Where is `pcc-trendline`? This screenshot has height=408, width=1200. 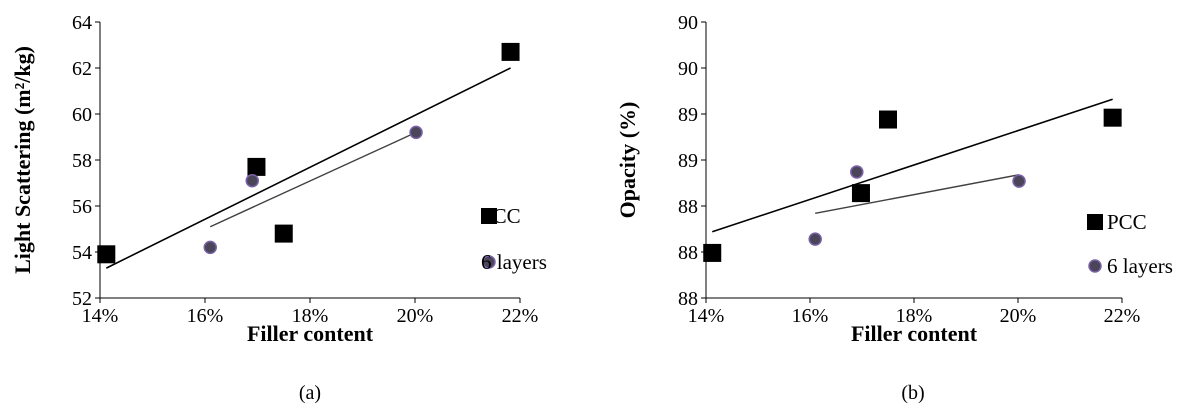
pcc-trendline is located at coordinates (912, 165).